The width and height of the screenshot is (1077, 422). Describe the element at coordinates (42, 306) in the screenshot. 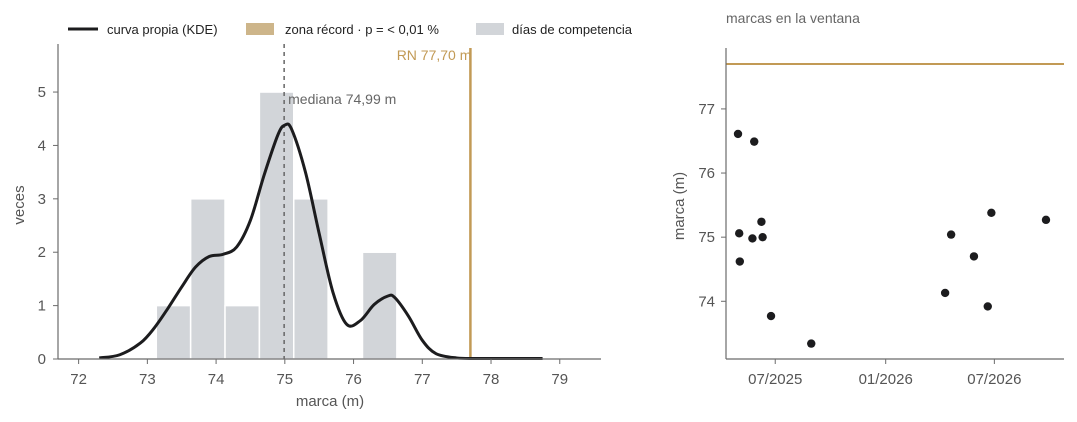

I see `y-tick-label: 1` at that location.